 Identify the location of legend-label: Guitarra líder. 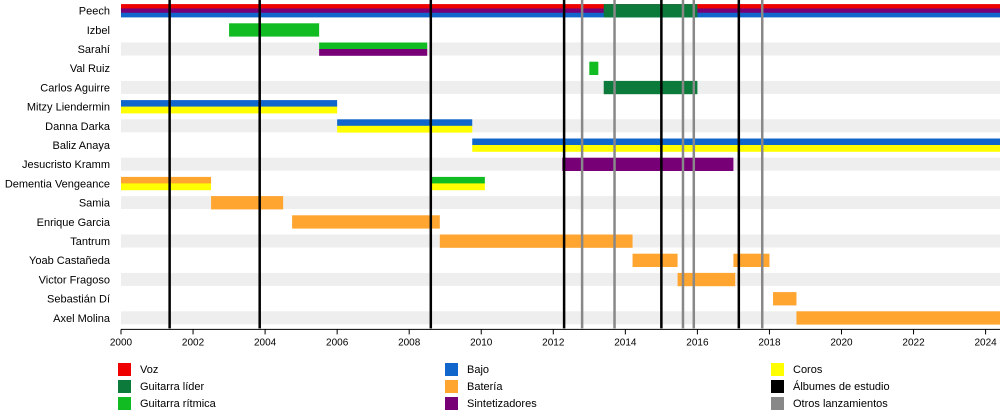
(172, 387).